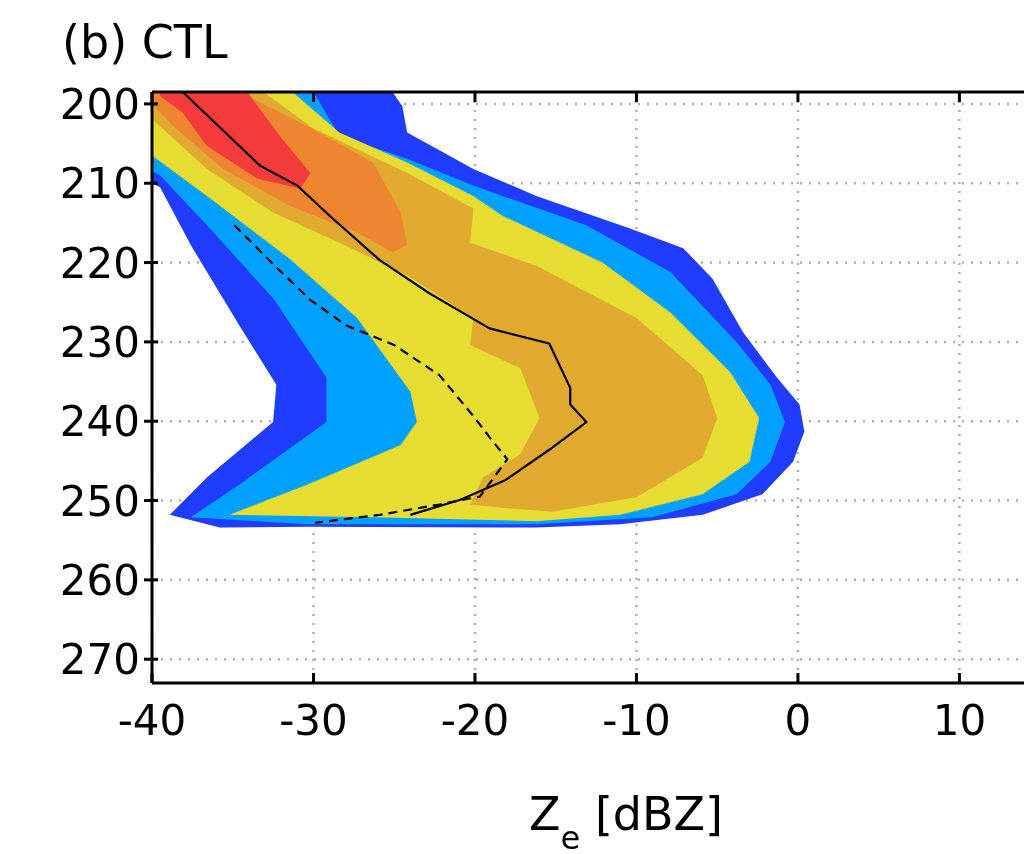 This screenshot has width=1030, height=854. What do you see at coordinates (636, 720) in the screenshot?
I see `x-tick-label: -10` at bounding box center [636, 720].